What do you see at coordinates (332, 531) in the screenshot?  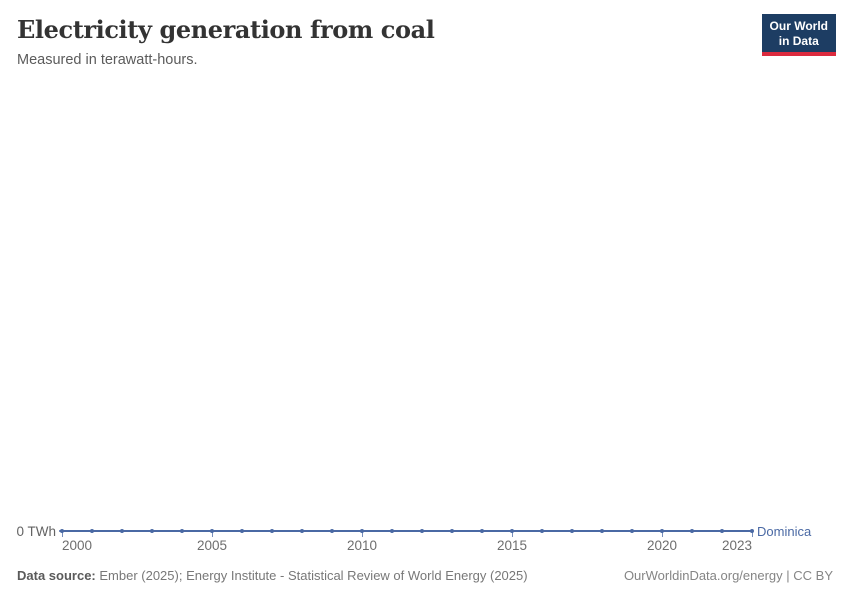 I see `data-point-2009` at bounding box center [332, 531].